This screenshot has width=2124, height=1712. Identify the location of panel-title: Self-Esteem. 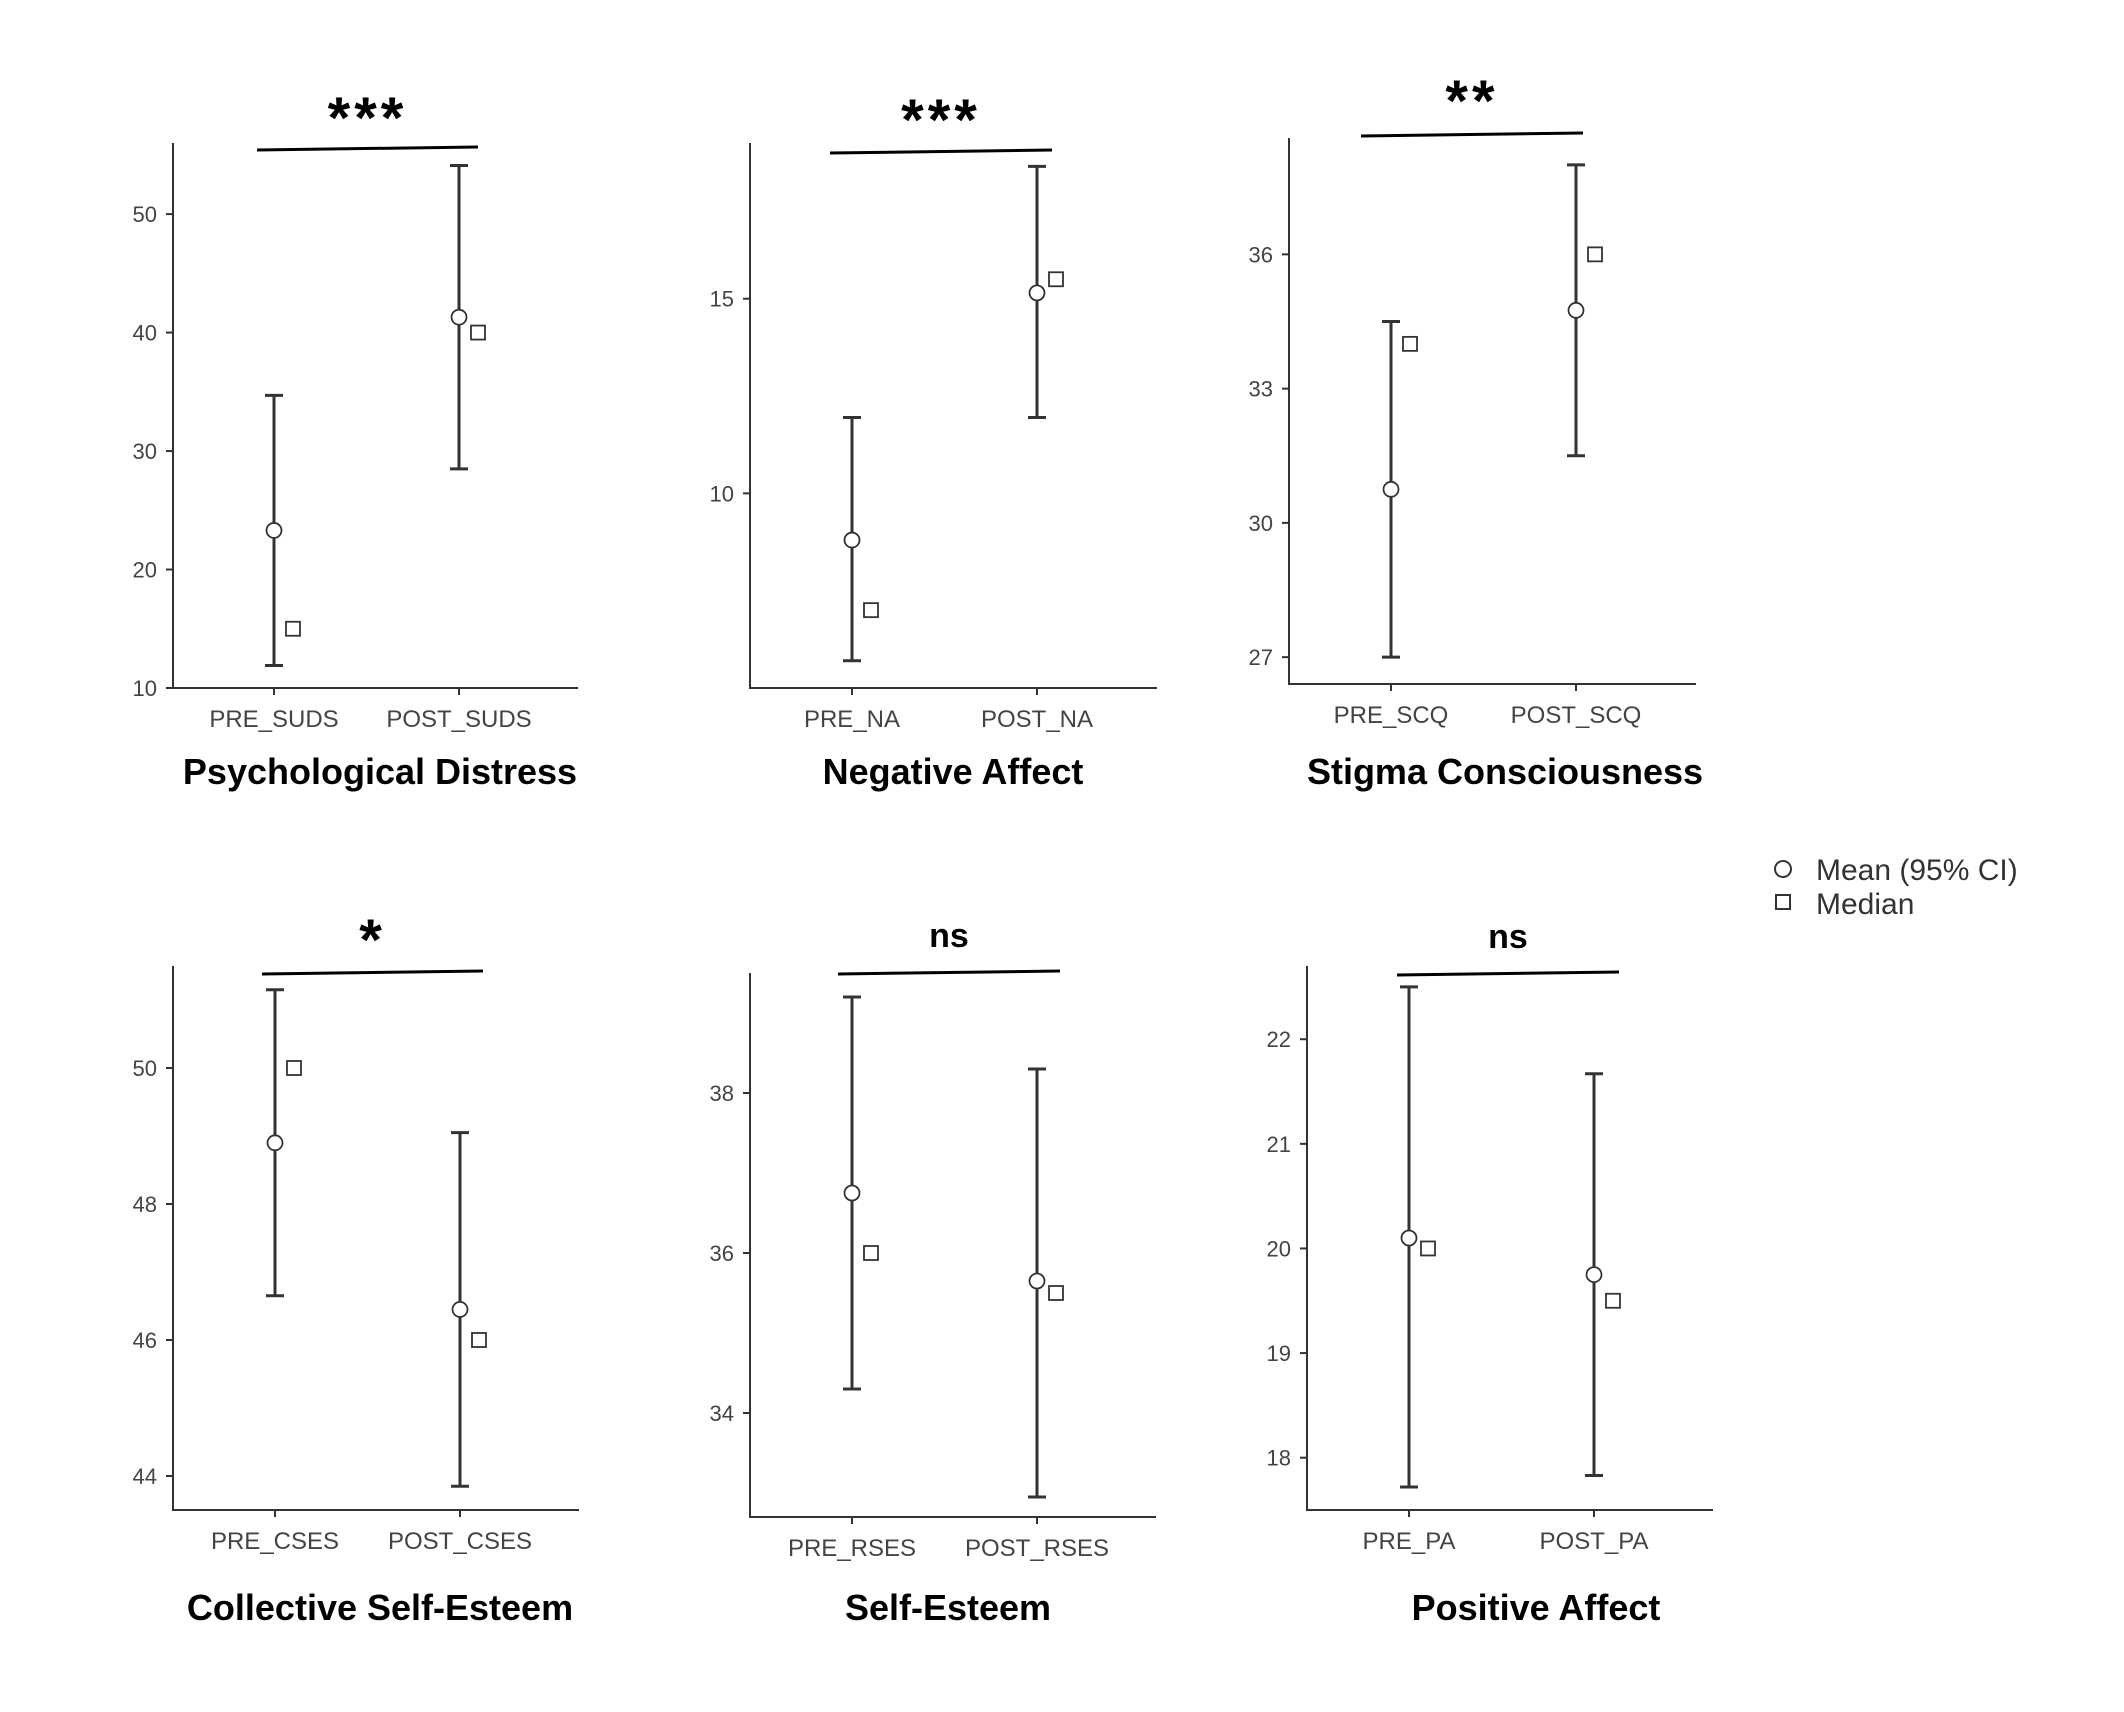
(948, 1607).